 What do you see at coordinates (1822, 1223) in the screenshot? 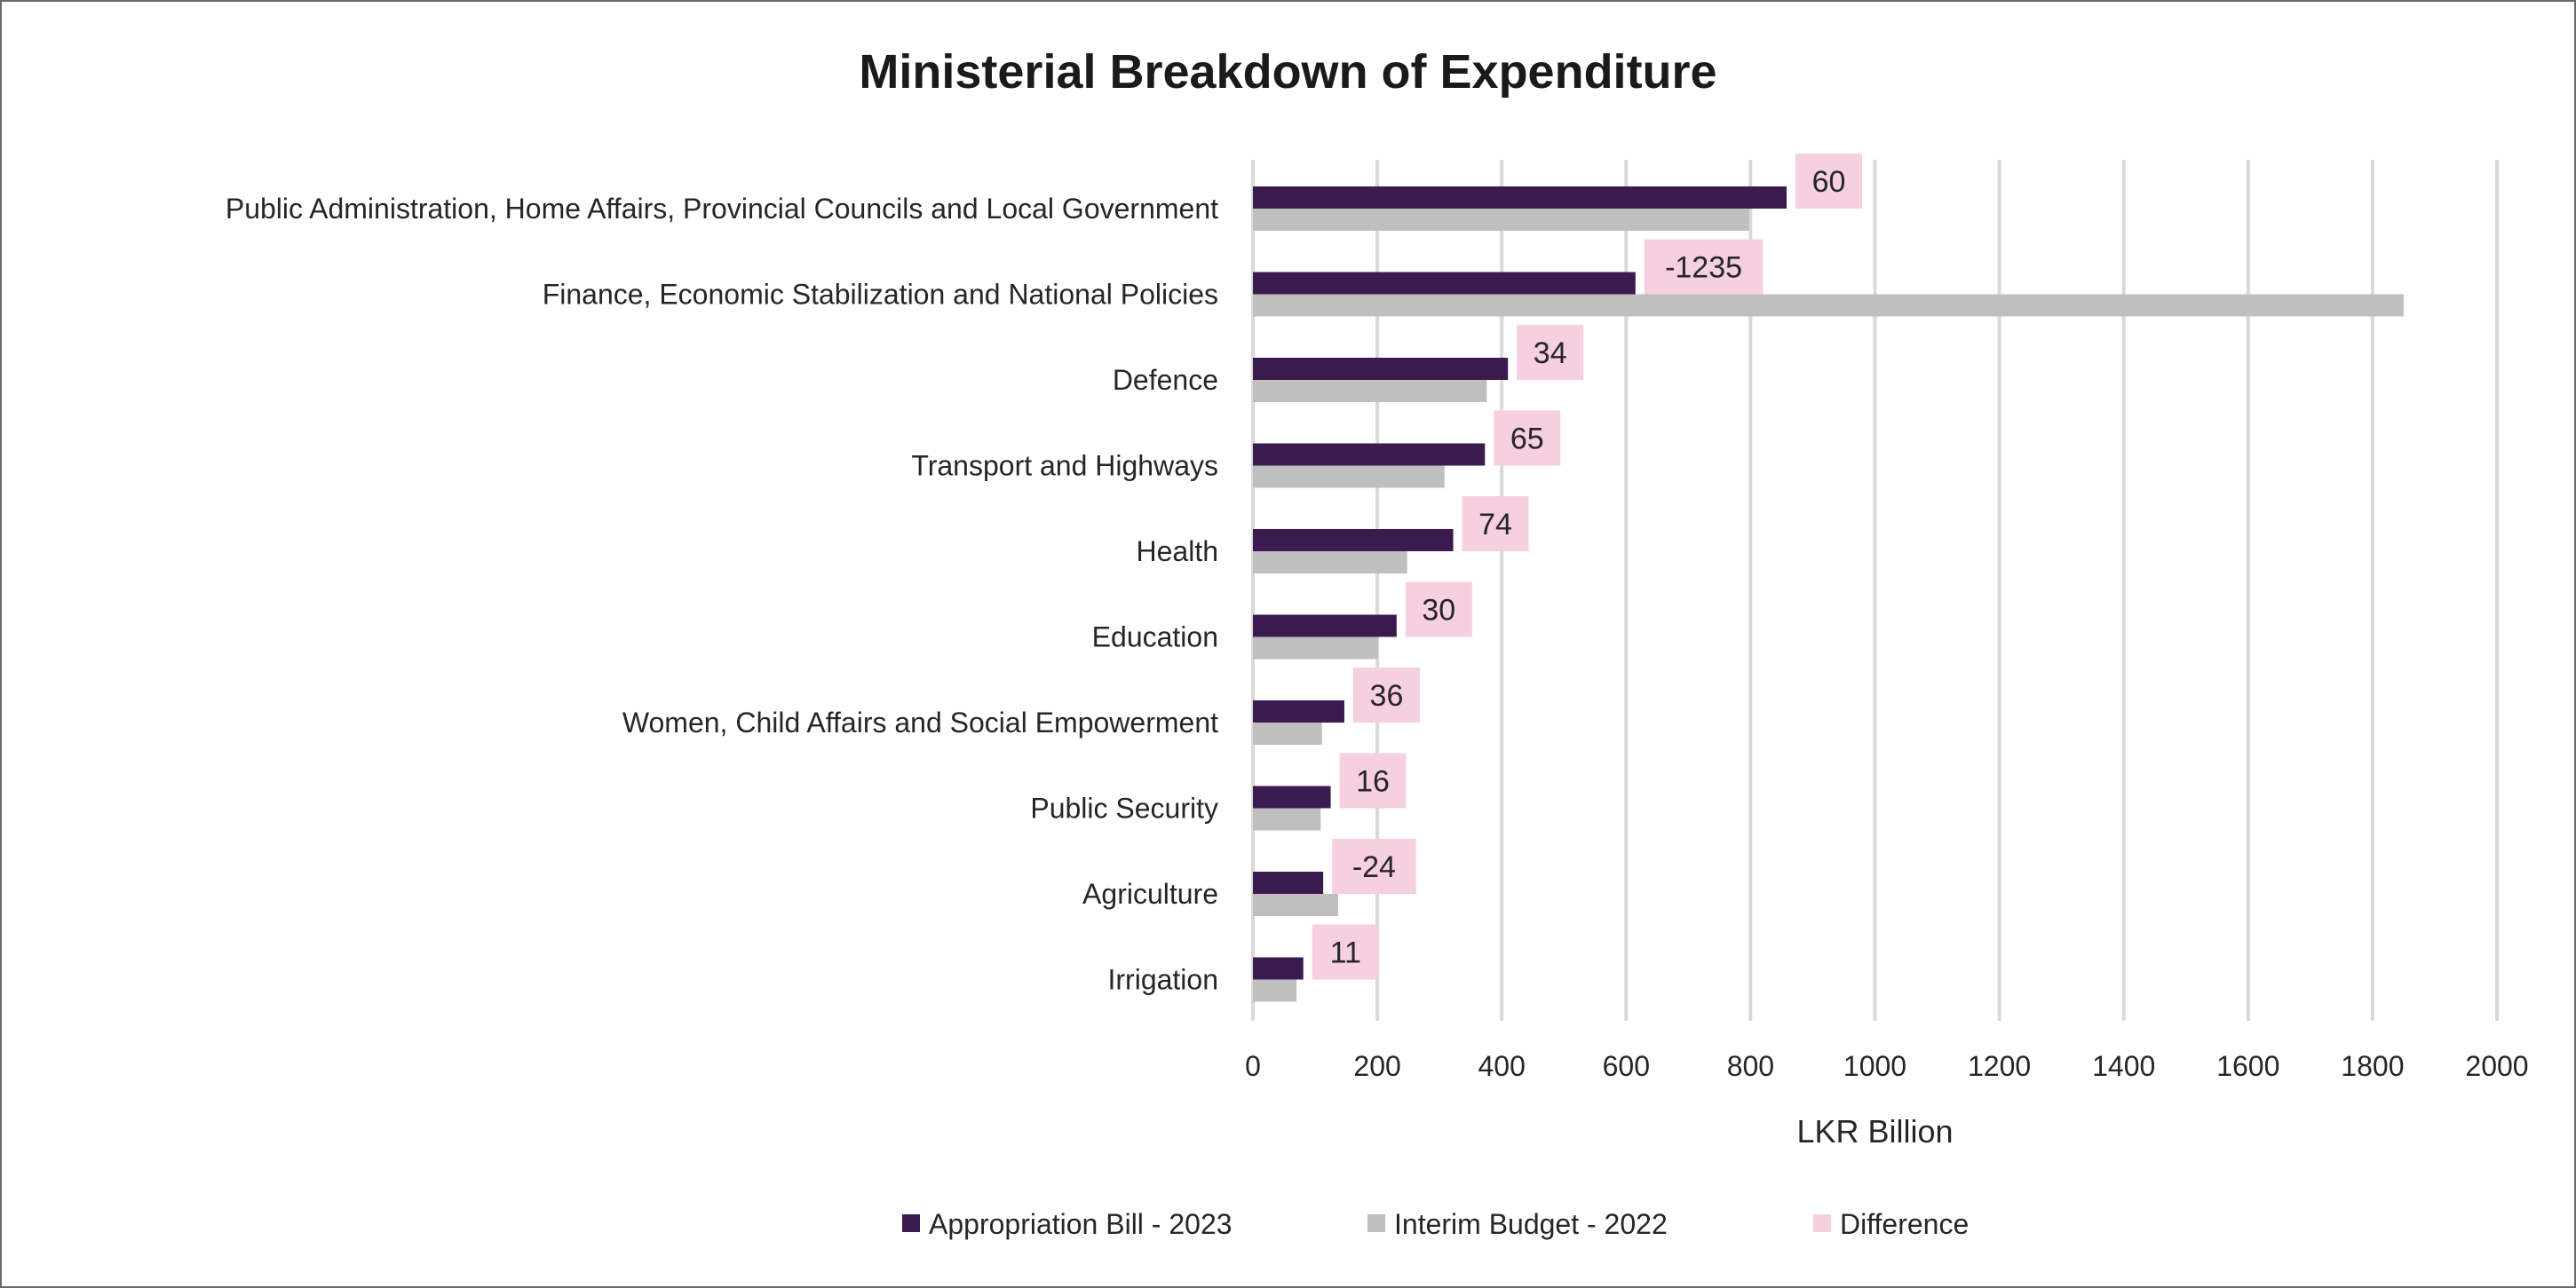
I see `legend-swatch-difference` at bounding box center [1822, 1223].